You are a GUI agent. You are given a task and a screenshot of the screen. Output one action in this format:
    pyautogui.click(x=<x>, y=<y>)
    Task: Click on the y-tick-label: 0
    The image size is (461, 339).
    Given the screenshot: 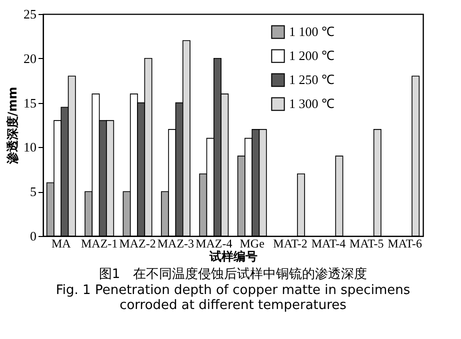 What is the action you would take?
    pyautogui.click(x=33, y=236)
    